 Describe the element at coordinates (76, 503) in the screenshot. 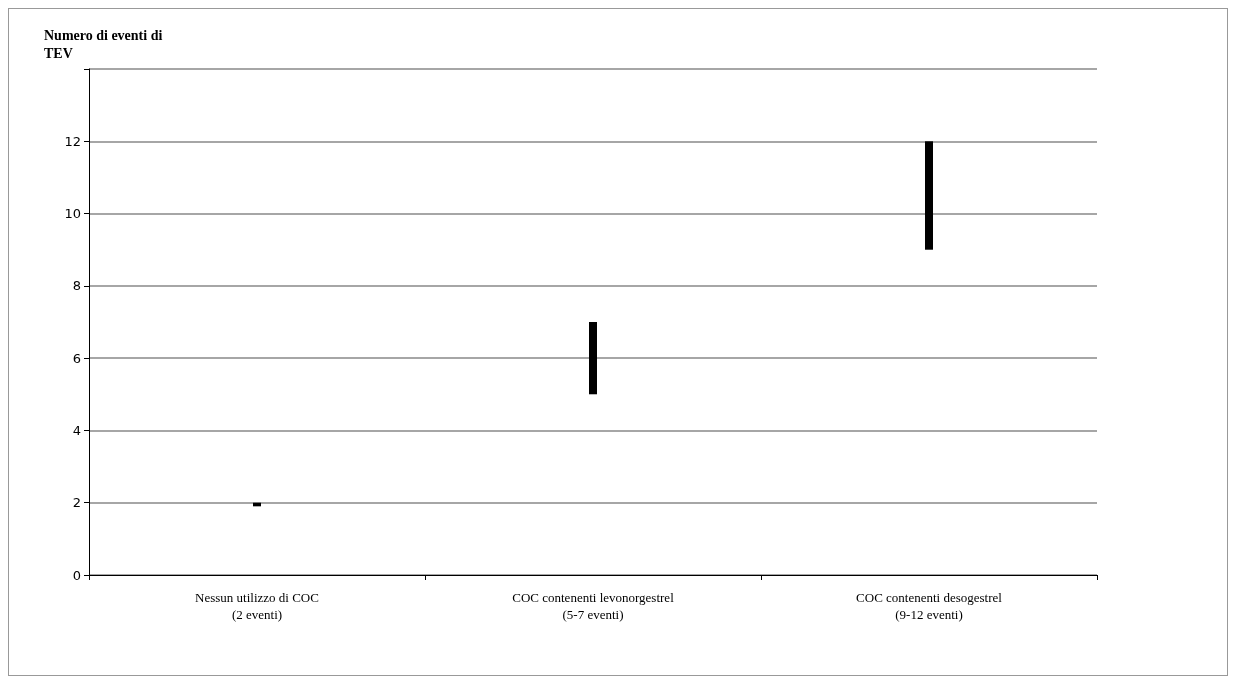

I see `y-tick-label: 2` at that location.